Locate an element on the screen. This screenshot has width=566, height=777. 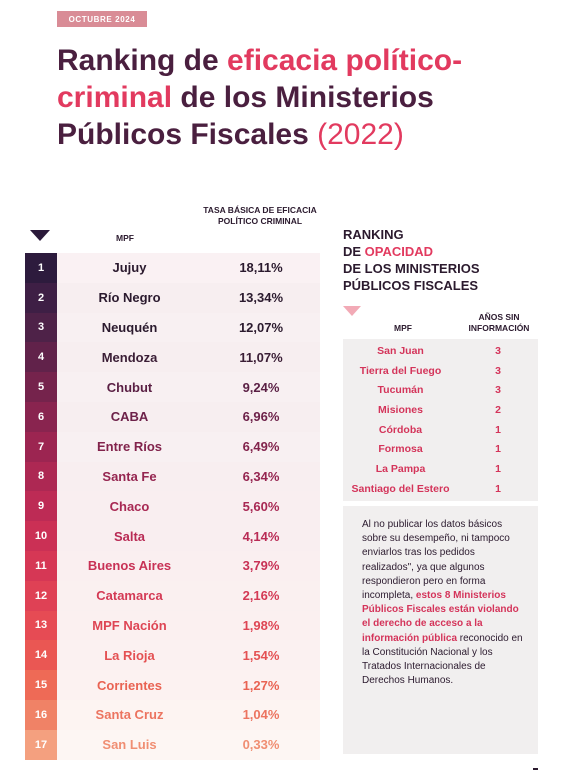
ranking-row: 17 San Luis 0,33% is located at coordinates (172, 744).